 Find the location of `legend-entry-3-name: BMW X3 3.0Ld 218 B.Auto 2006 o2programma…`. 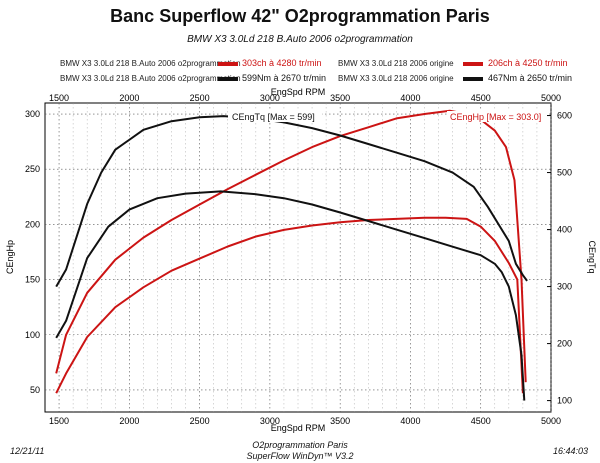

legend-entry-3-name: BMW X3 3.0Ld 218 B.Auto 2006 o2programma… is located at coordinates (150, 78).